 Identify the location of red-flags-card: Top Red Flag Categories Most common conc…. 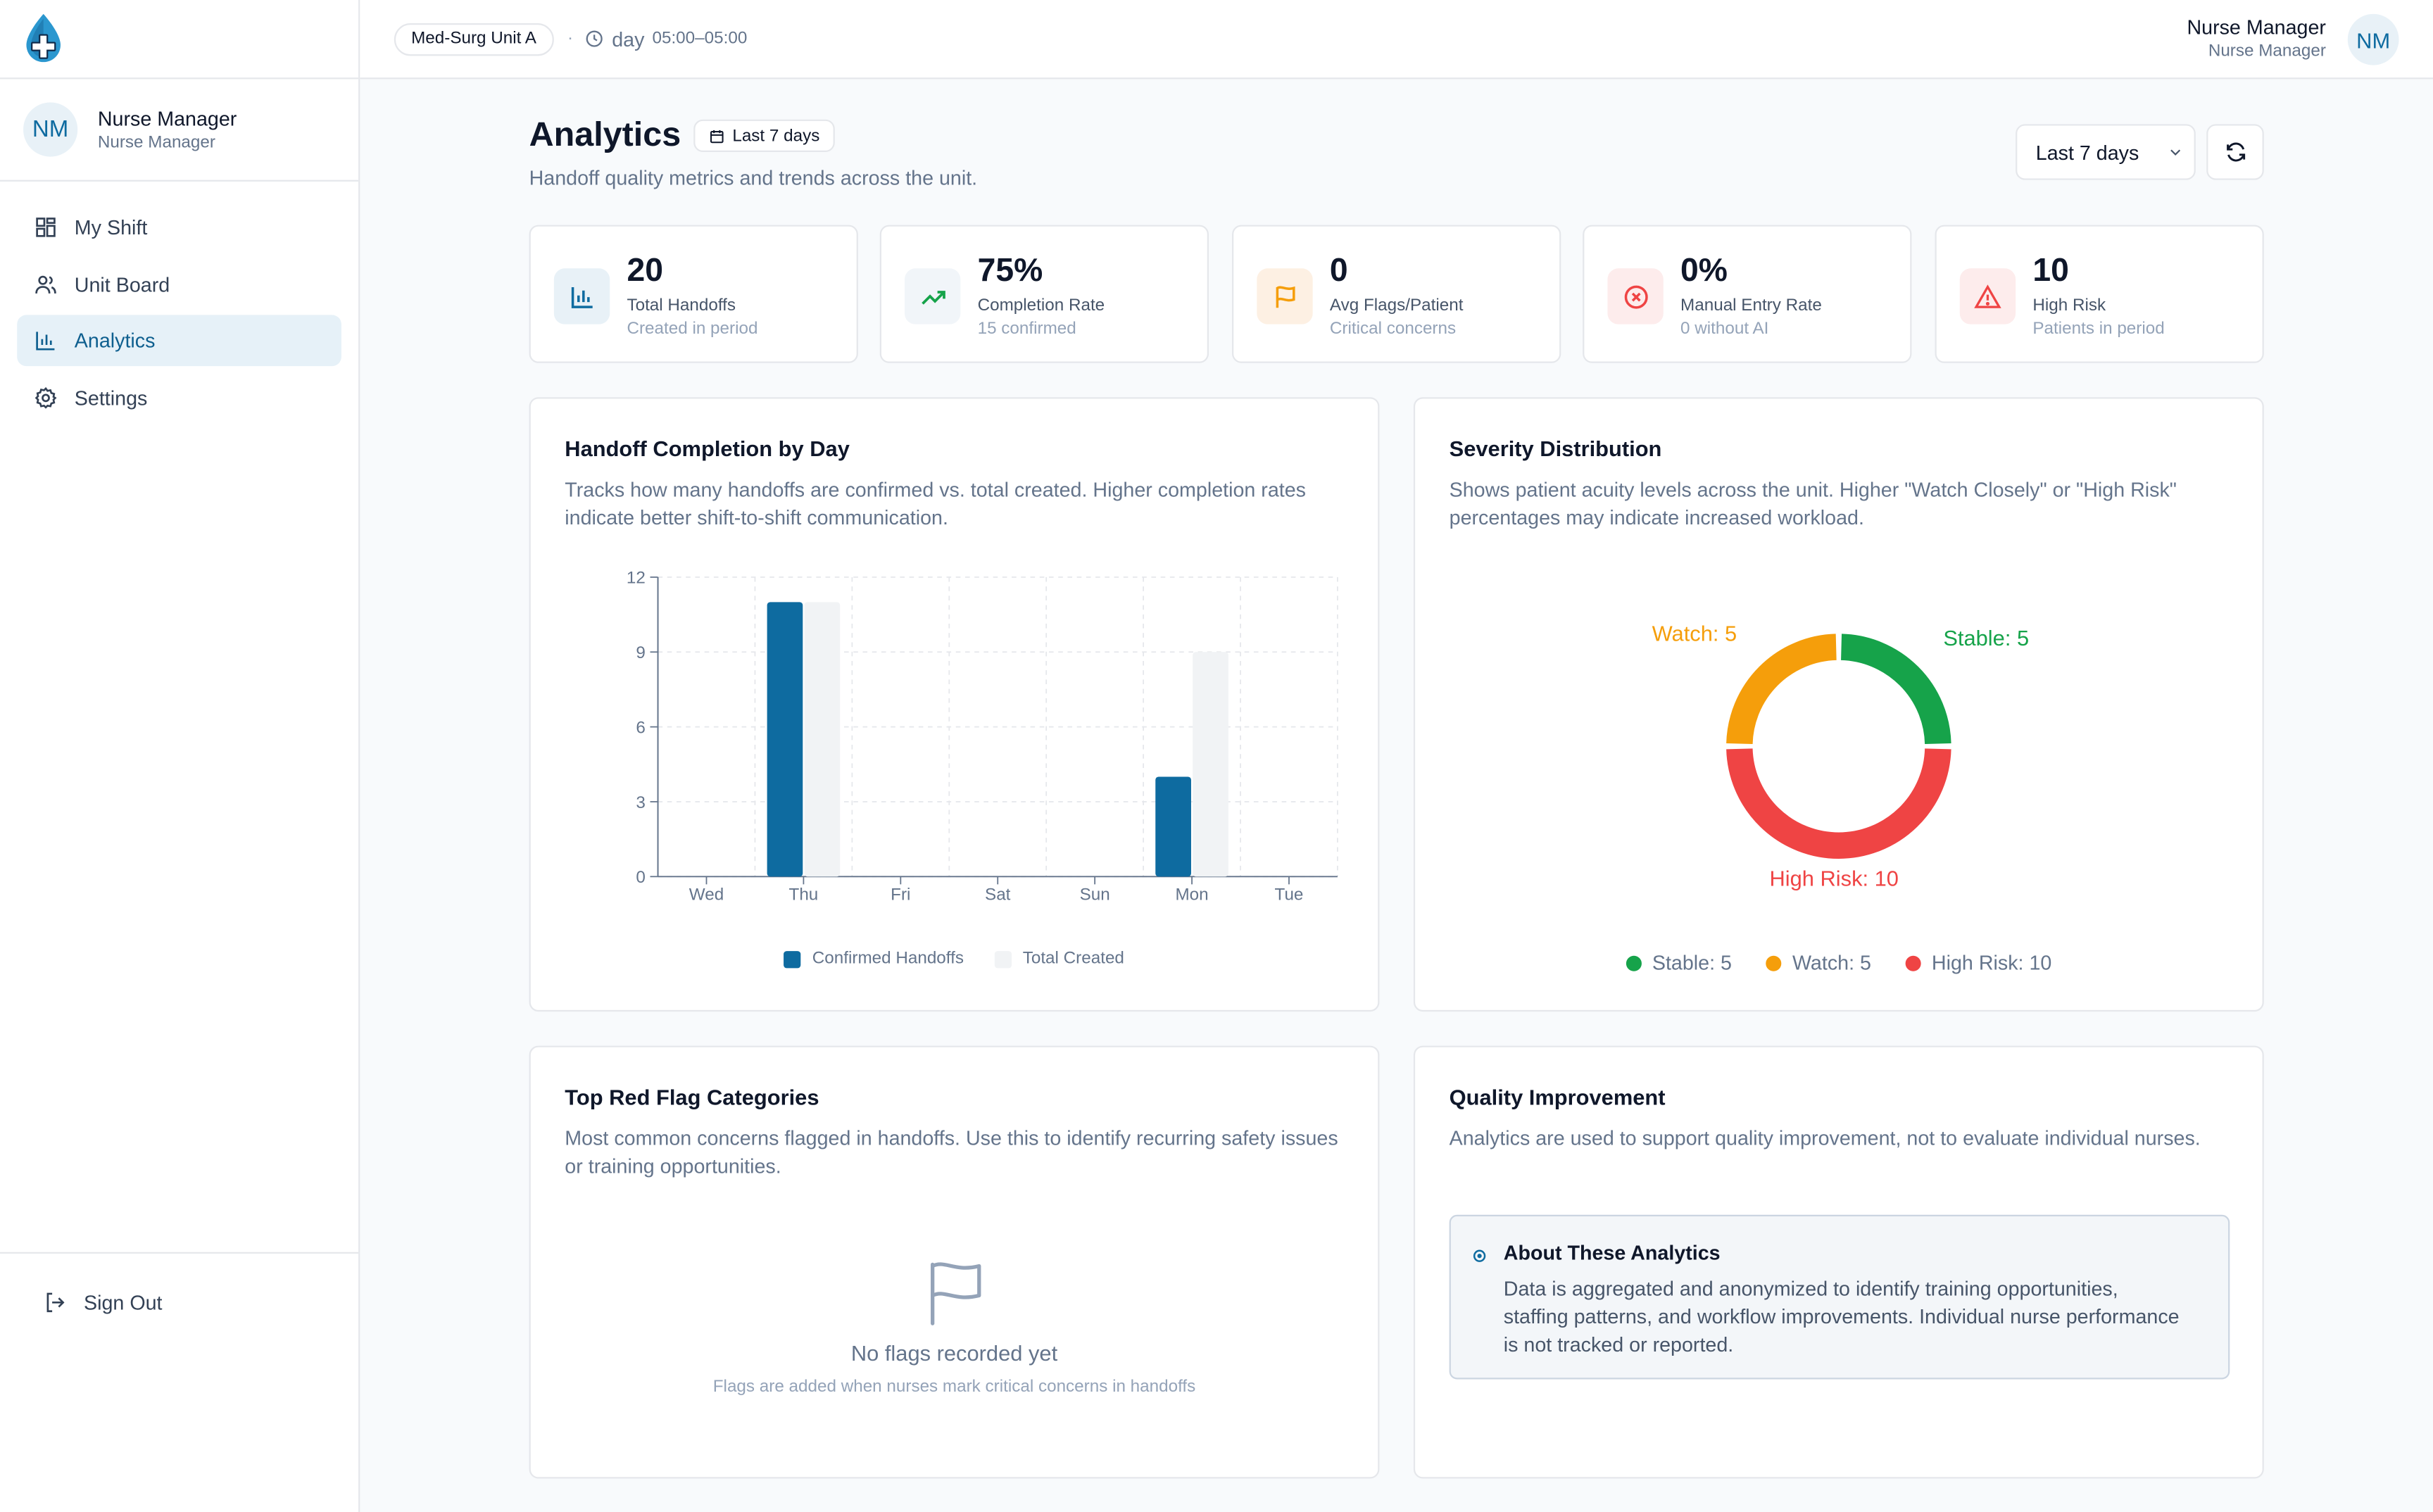
(954, 1262).